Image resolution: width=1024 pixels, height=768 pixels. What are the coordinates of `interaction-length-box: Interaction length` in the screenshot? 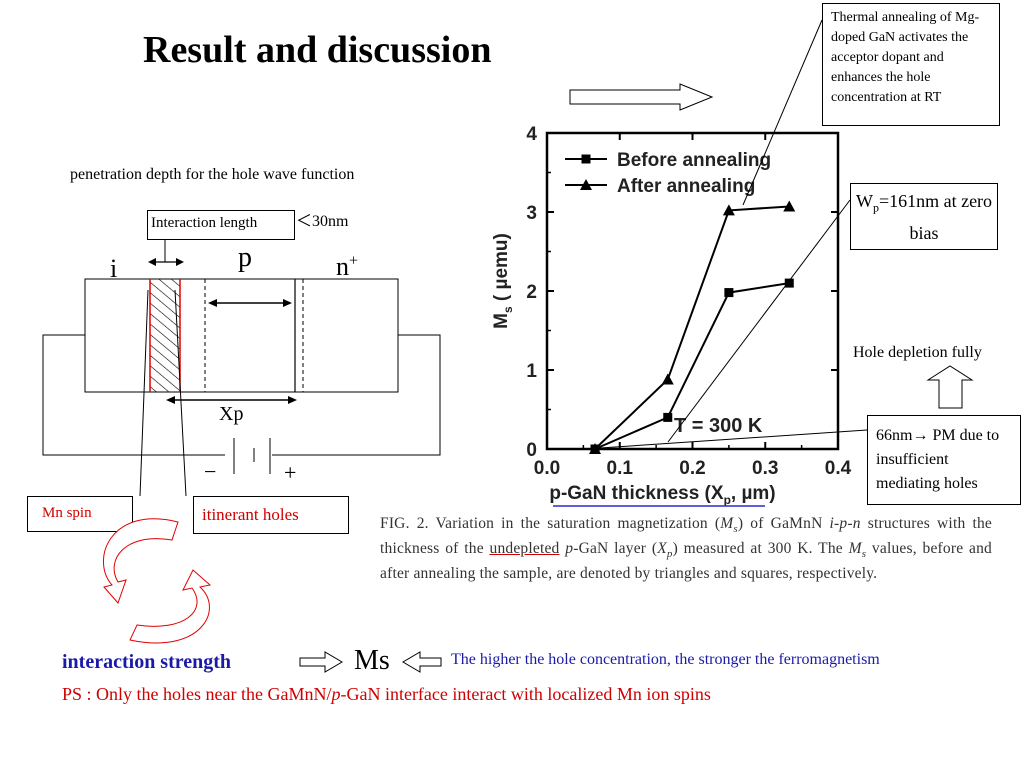 It's located at (221, 225).